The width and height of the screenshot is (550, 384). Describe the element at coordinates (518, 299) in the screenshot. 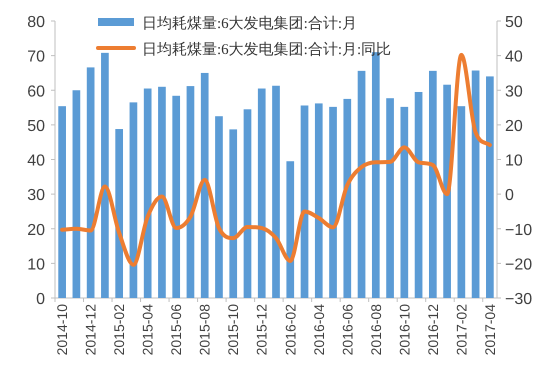

I see `y2-tick-label: −30` at that location.